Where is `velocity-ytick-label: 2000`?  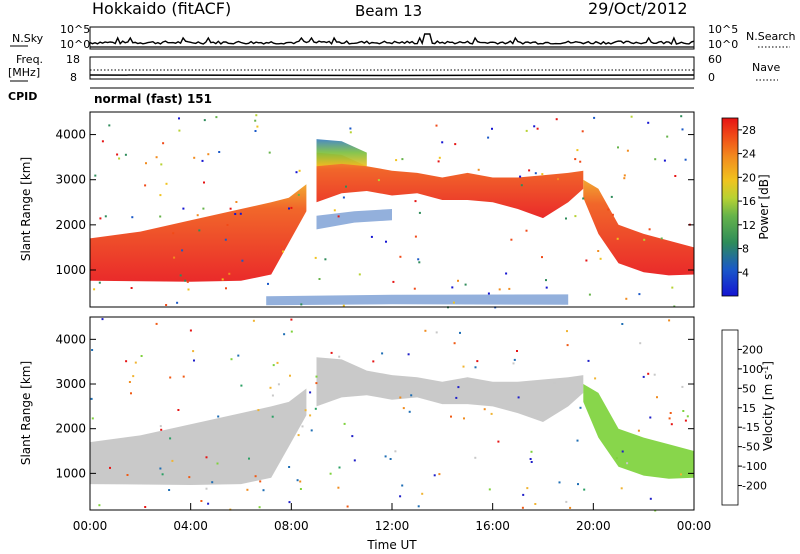 velocity-ytick-label: 2000 is located at coordinates (70, 429).